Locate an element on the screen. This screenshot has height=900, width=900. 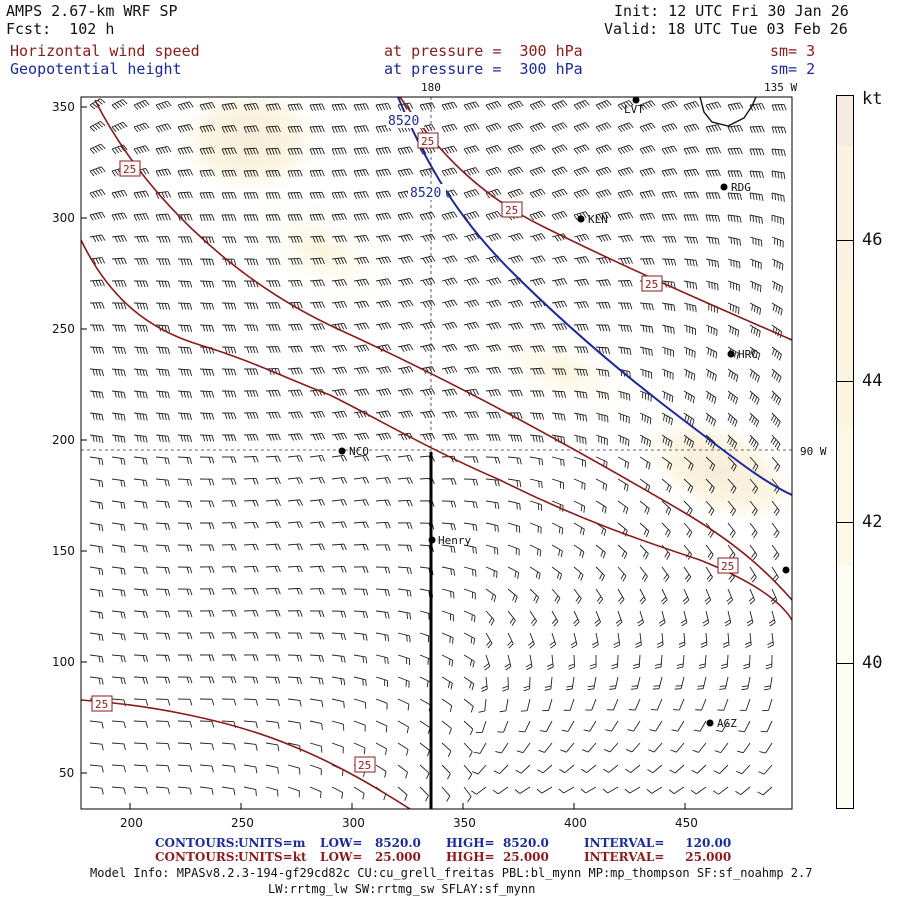
colorbar-segment is located at coordinates (845, 496).